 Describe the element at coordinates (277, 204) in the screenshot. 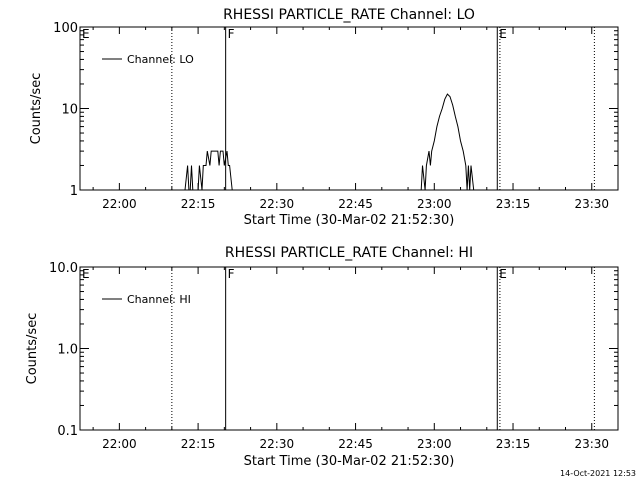

I see `panel-1-x-tick-label: 22:30` at that location.